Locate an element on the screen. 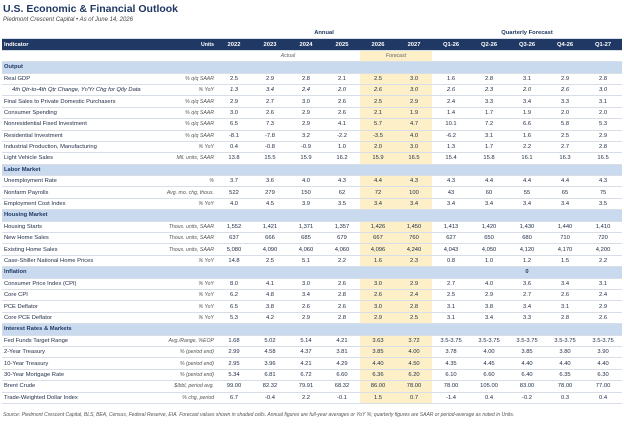 This screenshot has width=624, height=426. value: 82.32 is located at coordinates (270, 386).